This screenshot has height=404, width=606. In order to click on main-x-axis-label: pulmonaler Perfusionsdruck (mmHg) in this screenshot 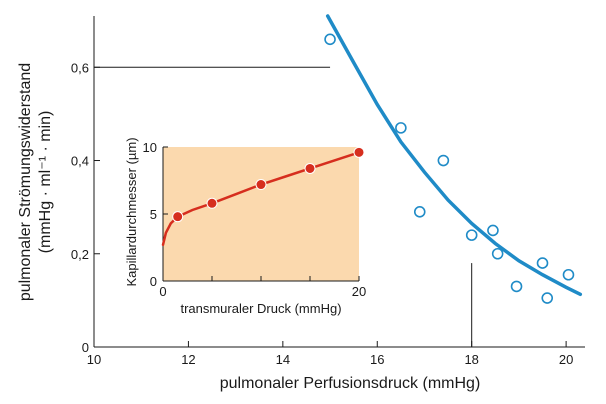, I will do `click(350, 383)`.